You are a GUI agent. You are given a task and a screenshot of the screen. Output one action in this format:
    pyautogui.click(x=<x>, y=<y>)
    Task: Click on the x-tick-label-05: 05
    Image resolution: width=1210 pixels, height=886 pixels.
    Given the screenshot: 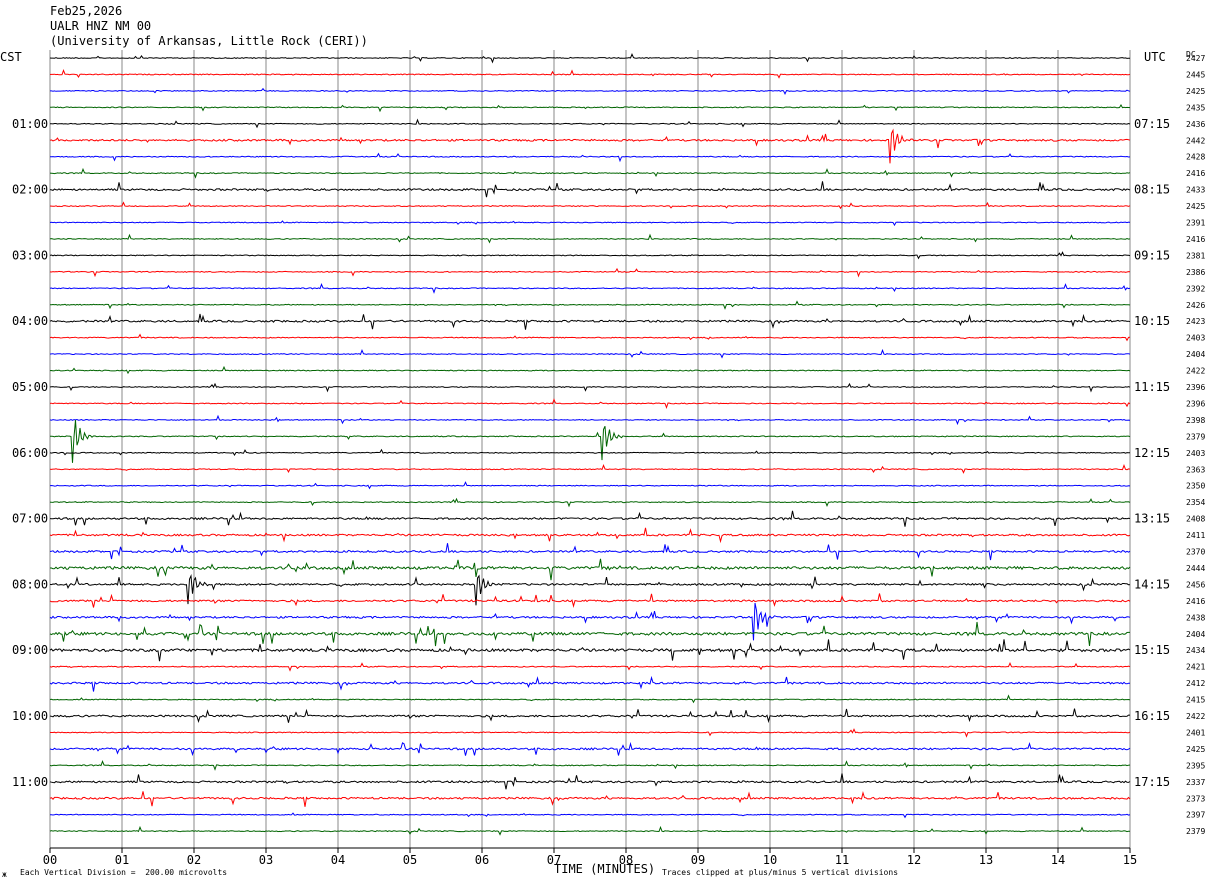 What is the action you would take?
    pyautogui.click(x=410, y=860)
    